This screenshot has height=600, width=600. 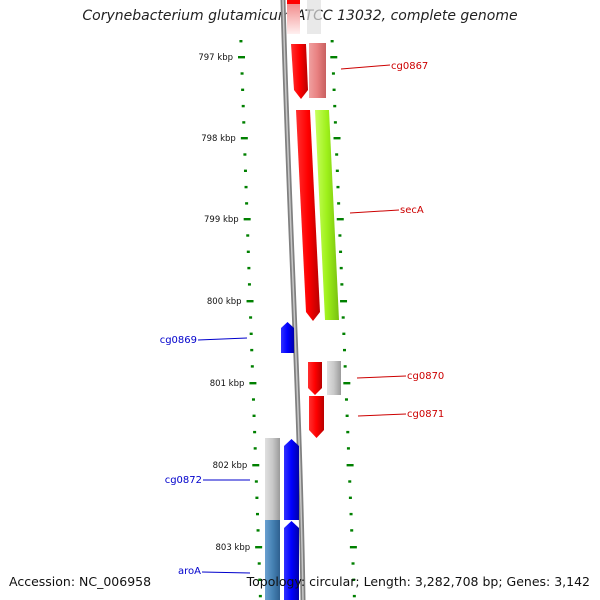 What do you see at coordinates (178, 340) in the screenshot?
I see `label-cg0869: cg0869` at bounding box center [178, 340].